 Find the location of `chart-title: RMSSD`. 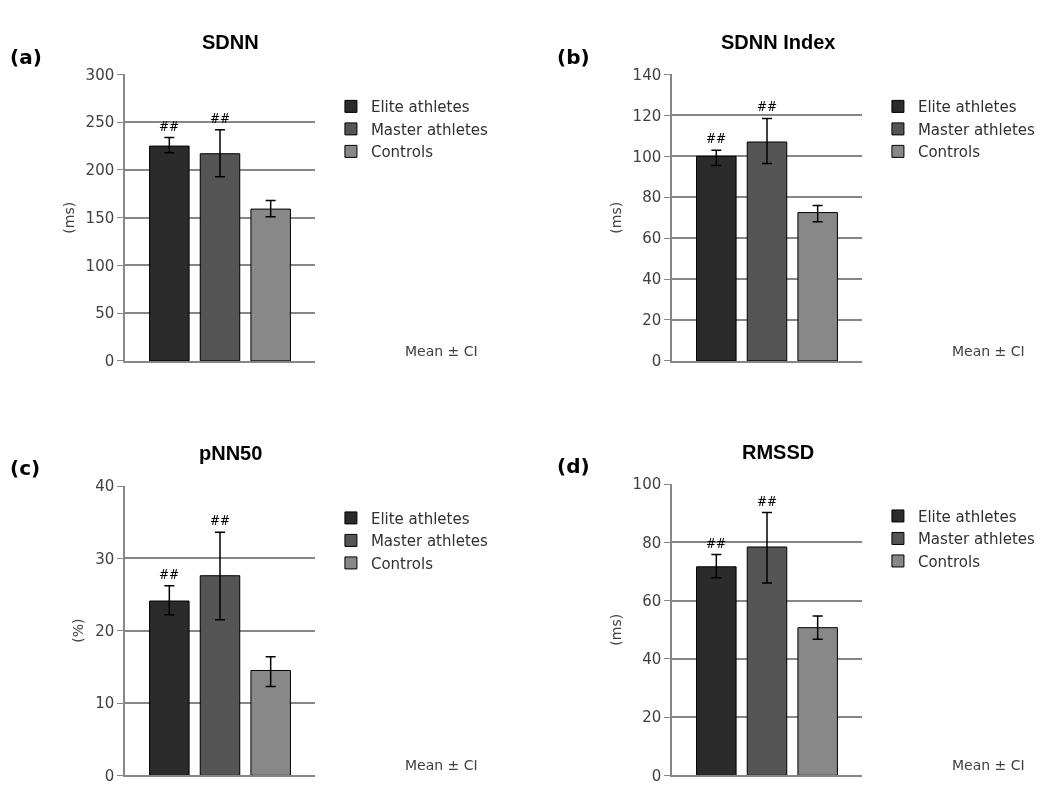

chart-title: RMSSD is located at coordinates (778, 452).